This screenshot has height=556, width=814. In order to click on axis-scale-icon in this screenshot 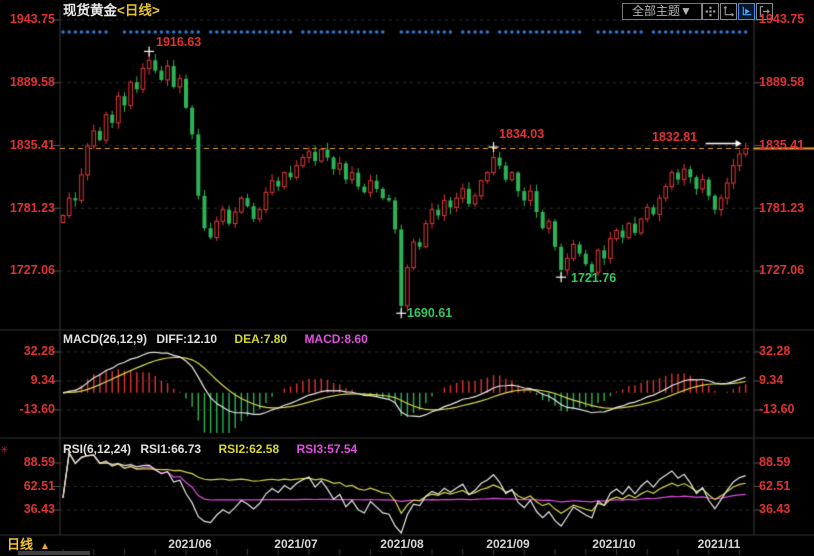, I will do `click(728, 11)`.